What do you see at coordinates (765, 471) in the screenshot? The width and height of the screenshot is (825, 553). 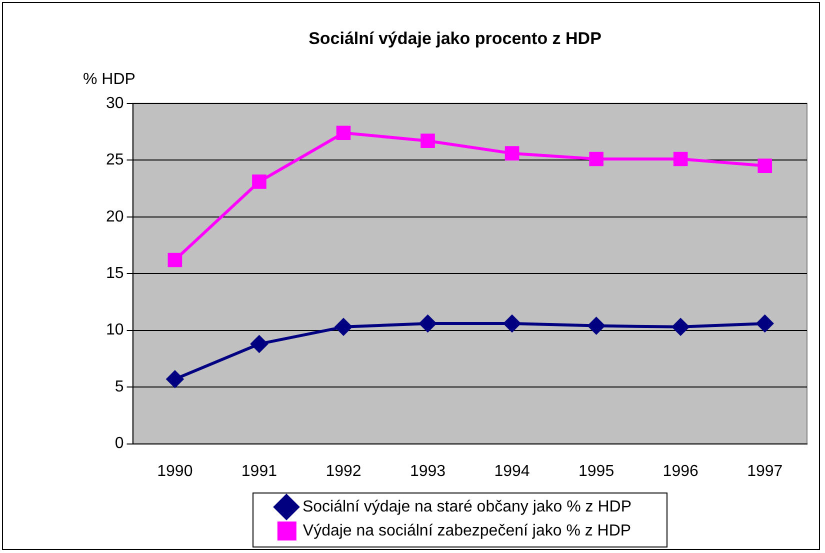 I see `x-tick-label: 1997` at bounding box center [765, 471].